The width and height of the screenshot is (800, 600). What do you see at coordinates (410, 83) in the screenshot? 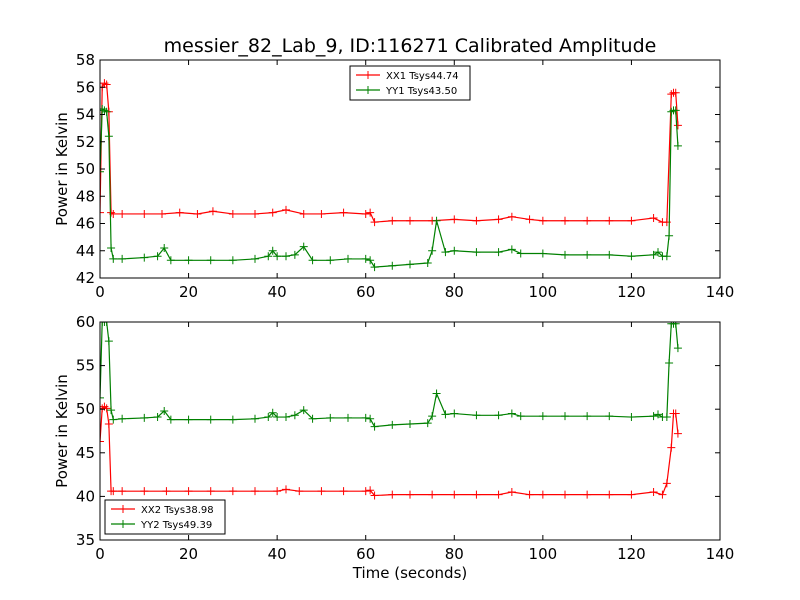
I see `legend: XX1 Tsys44.74 YY1 Tsys43.50` at bounding box center [410, 83].